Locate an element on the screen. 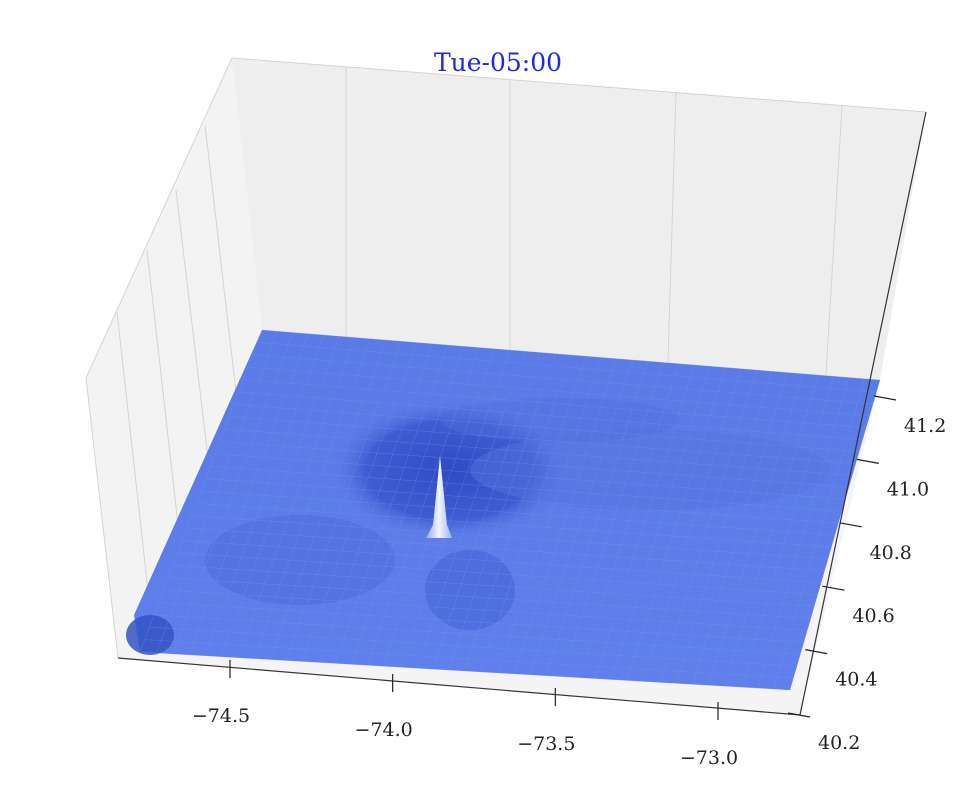 The height and width of the screenshot is (800, 960). y-tick-label: 40.4 is located at coordinates (856, 680).